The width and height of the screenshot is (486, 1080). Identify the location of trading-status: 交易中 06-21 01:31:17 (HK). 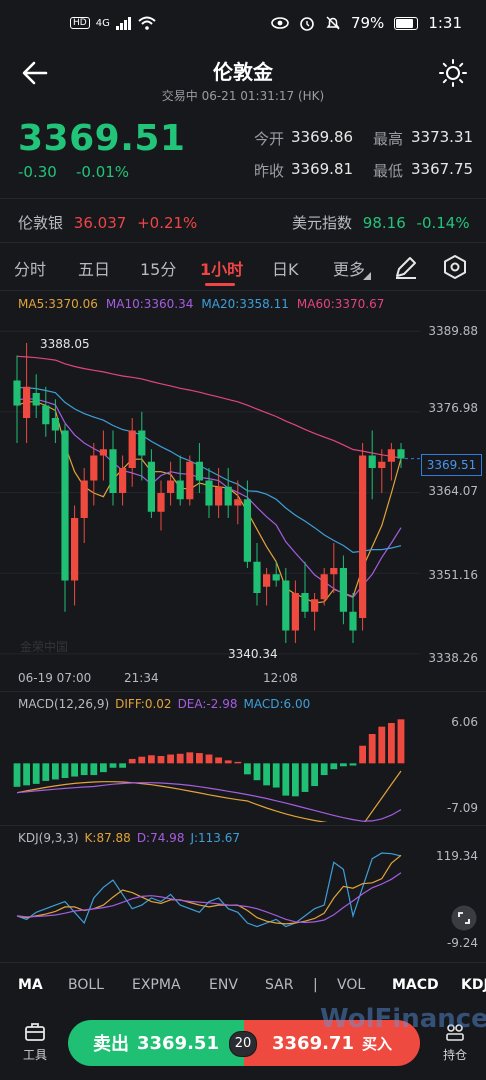
(243, 96).